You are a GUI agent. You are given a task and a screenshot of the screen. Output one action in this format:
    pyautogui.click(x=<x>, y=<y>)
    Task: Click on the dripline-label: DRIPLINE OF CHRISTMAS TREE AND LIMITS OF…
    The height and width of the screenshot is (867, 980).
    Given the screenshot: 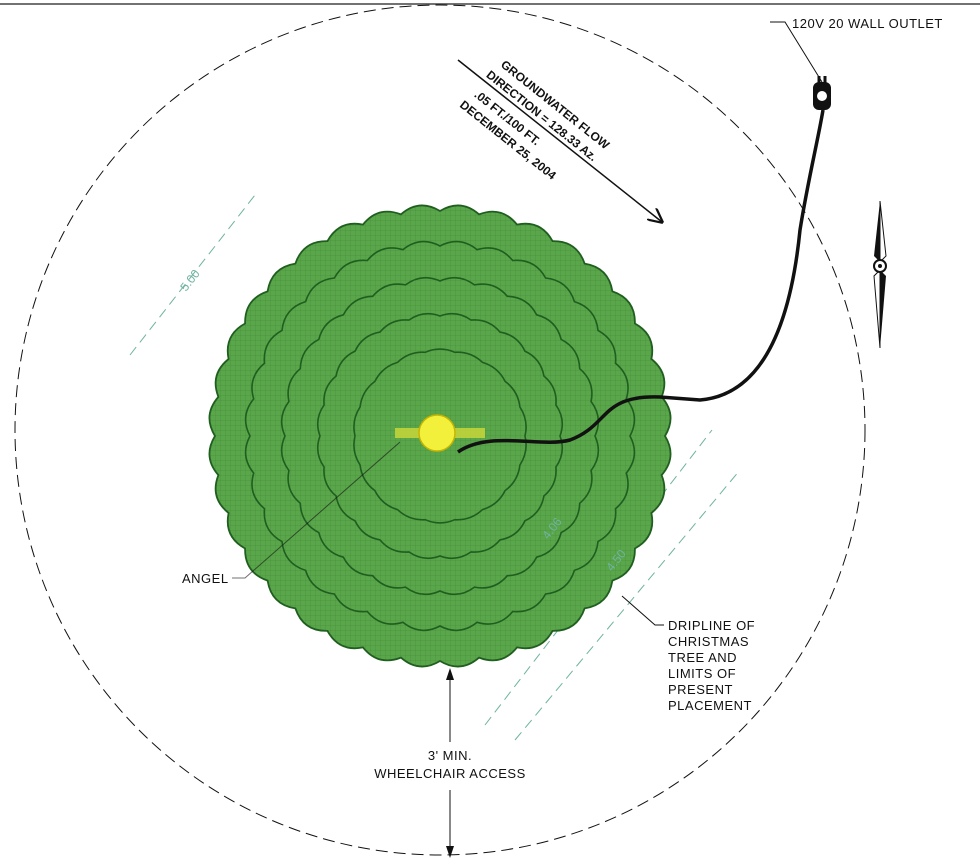 What is the action you would take?
    pyautogui.click(x=711, y=665)
    